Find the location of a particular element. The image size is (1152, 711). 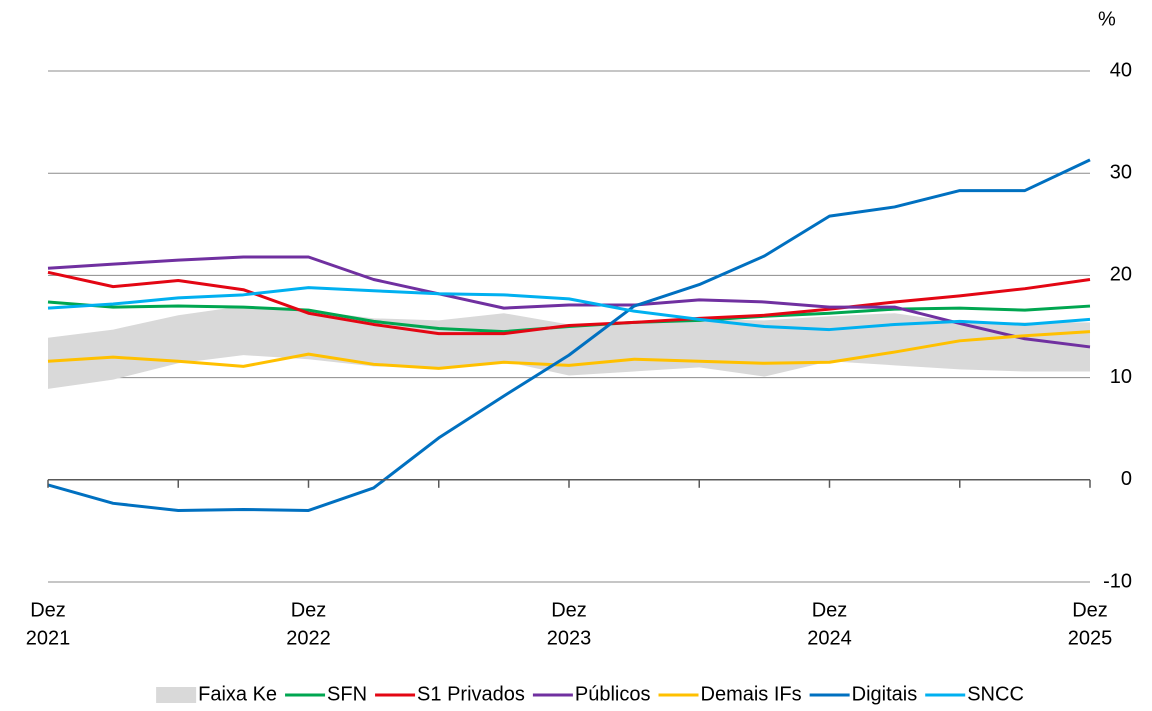

x-tick-label: 2022 is located at coordinates (308, 638).